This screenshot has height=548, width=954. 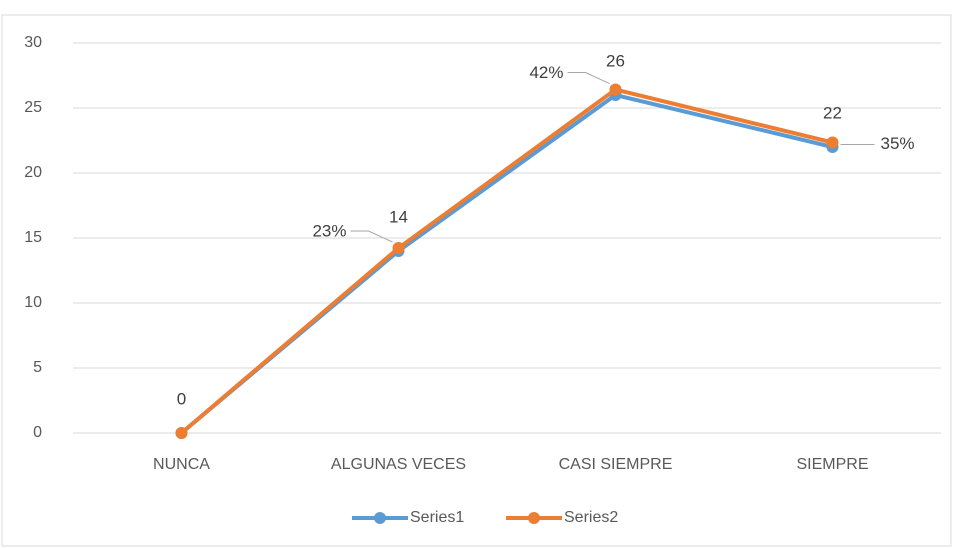 I want to click on x-tick-label: SIEMPRE, so click(x=832, y=464).